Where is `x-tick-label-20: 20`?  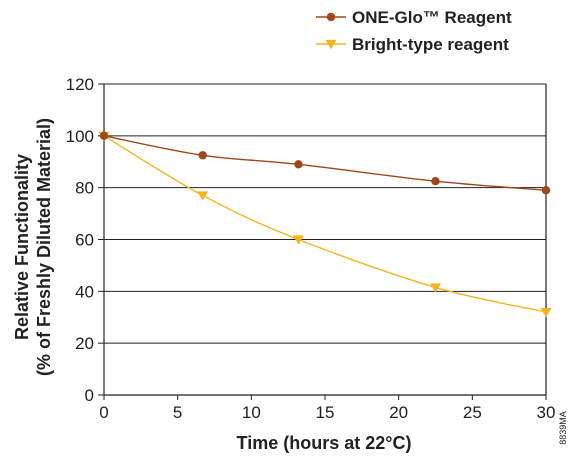 x-tick-label-20: 20 is located at coordinates (398, 412).